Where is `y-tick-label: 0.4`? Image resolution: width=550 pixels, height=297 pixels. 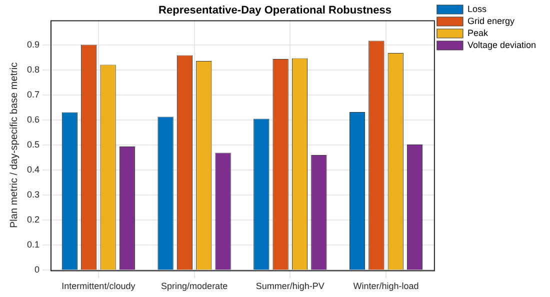
y-tick-label: 0.4 is located at coordinates (33, 169).